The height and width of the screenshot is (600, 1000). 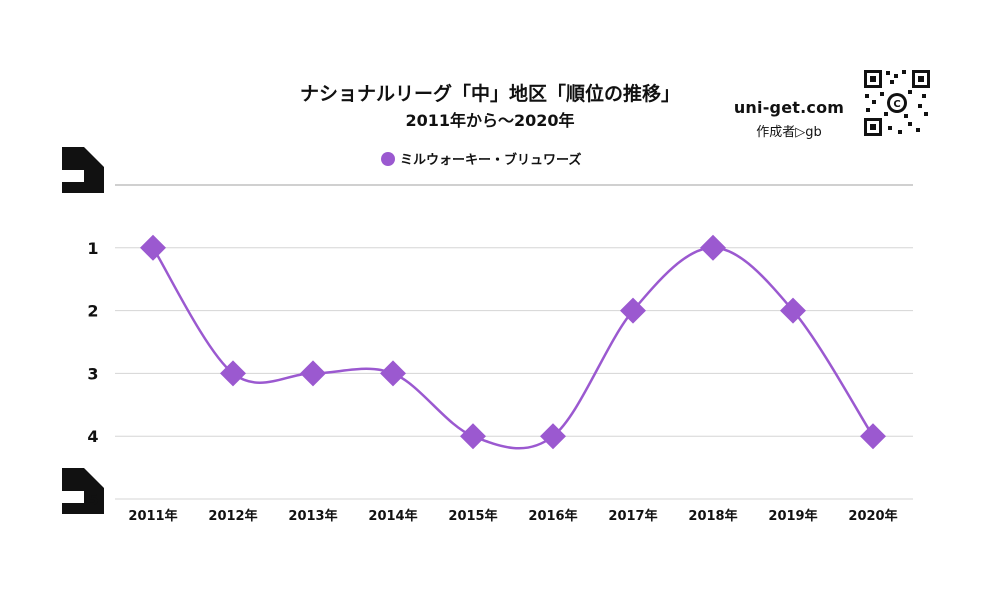 I want to click on chart-subtitle: 2011年から〜2020年, so click(x=489, y=120).